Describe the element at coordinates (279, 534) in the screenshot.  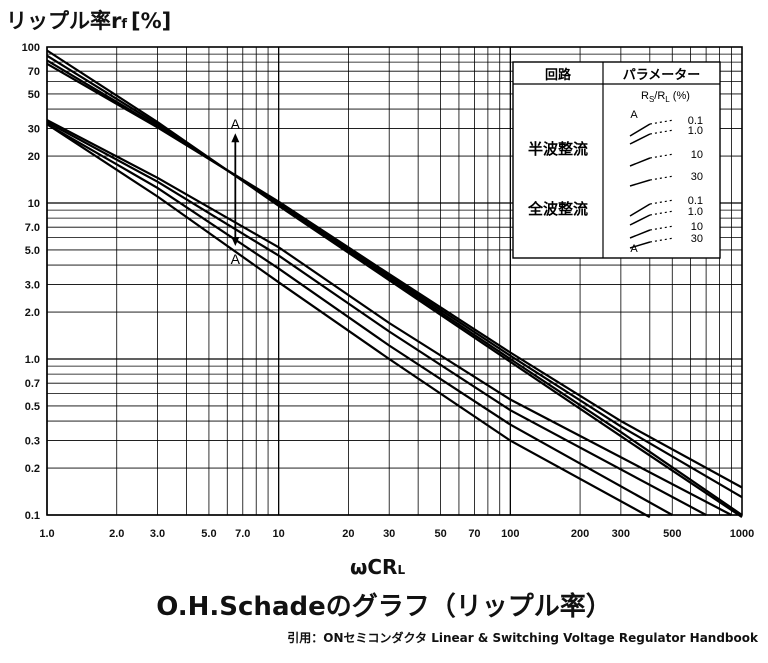
I see `x-tick-label: 10` at that location.